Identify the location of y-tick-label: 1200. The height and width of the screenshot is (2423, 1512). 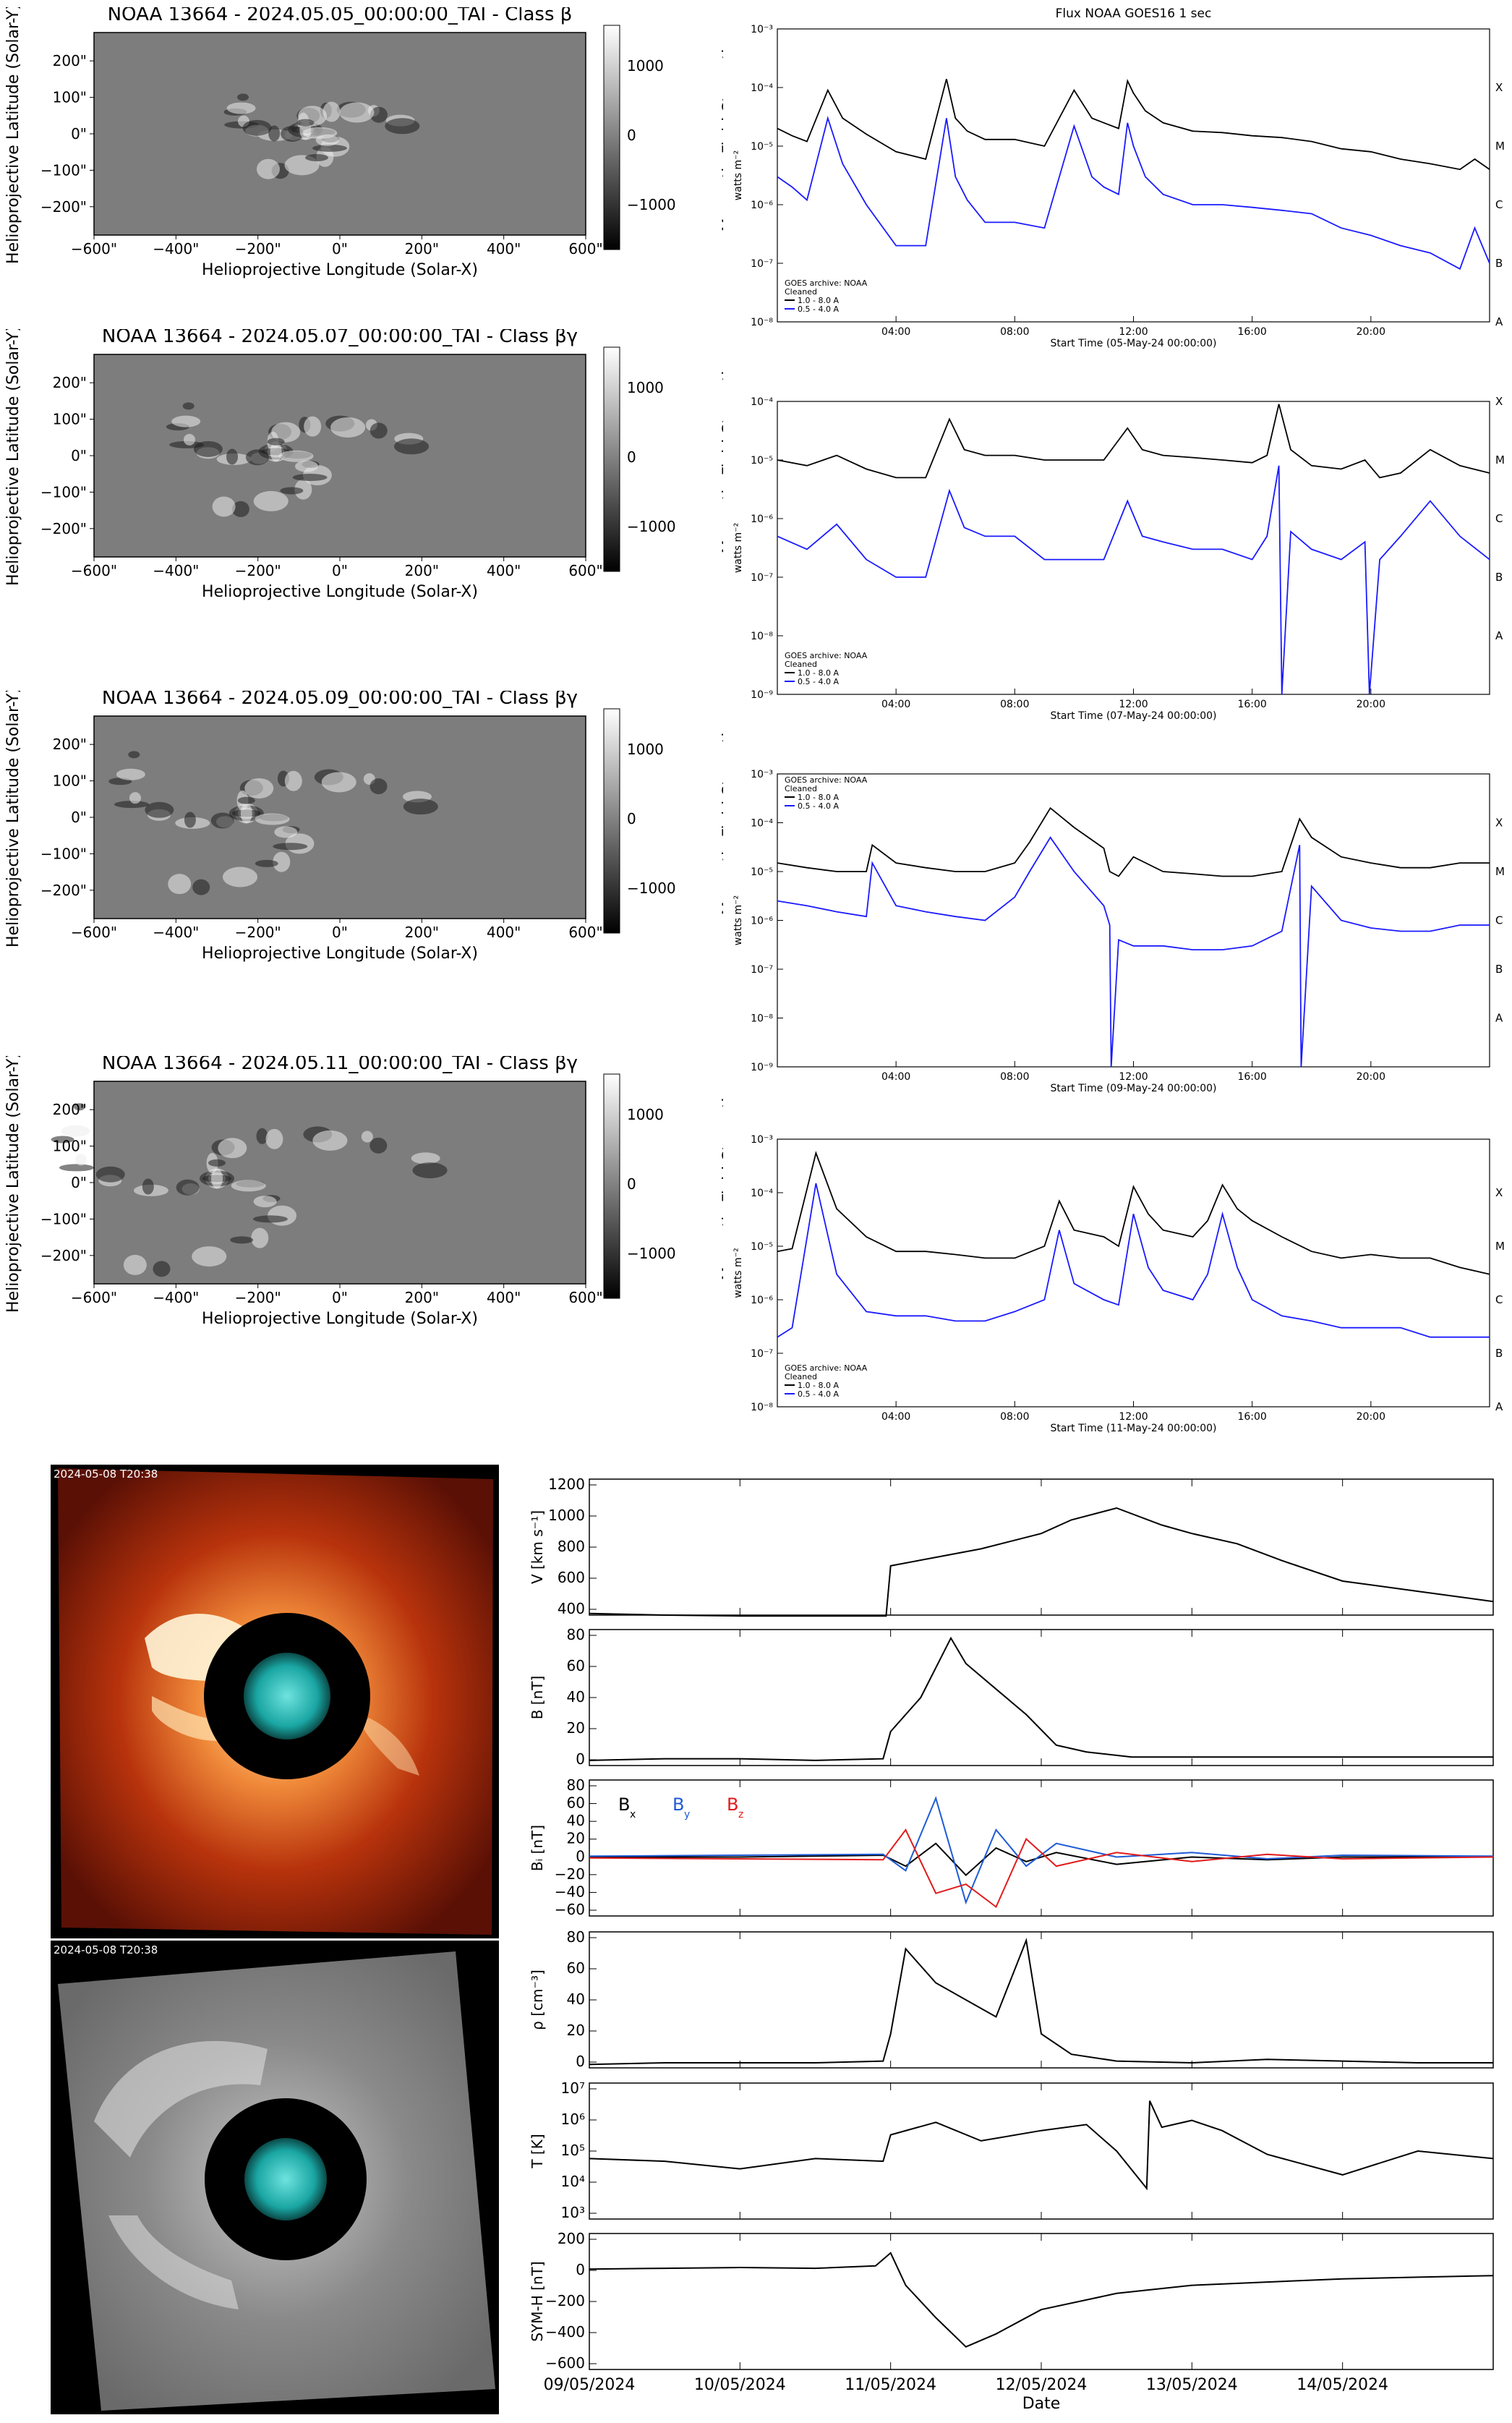
(566, 1484).